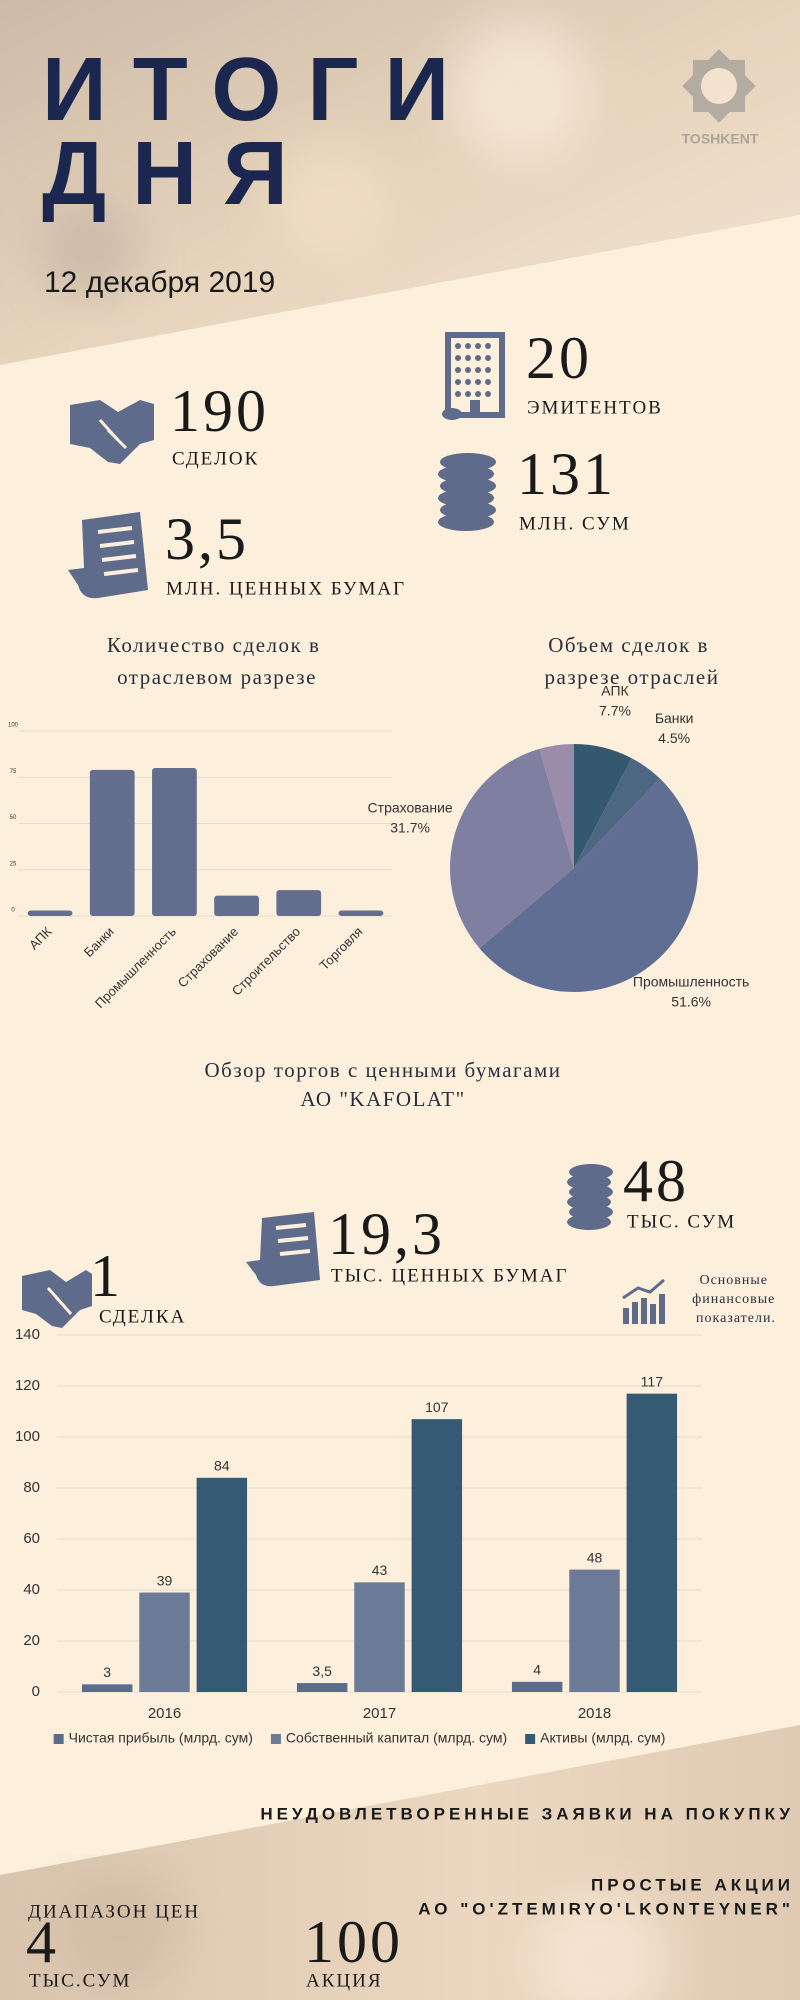 This screenshot has height=2000, width=800. Describe the element at coordinates (80, 1980) in the screenshot. I see `price-unit: ТЫС.СУМ` at that location.